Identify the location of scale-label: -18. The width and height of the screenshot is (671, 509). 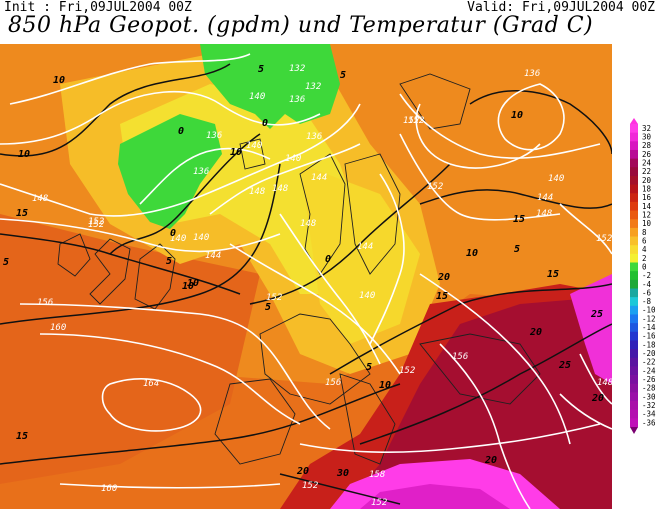
(649, 344).